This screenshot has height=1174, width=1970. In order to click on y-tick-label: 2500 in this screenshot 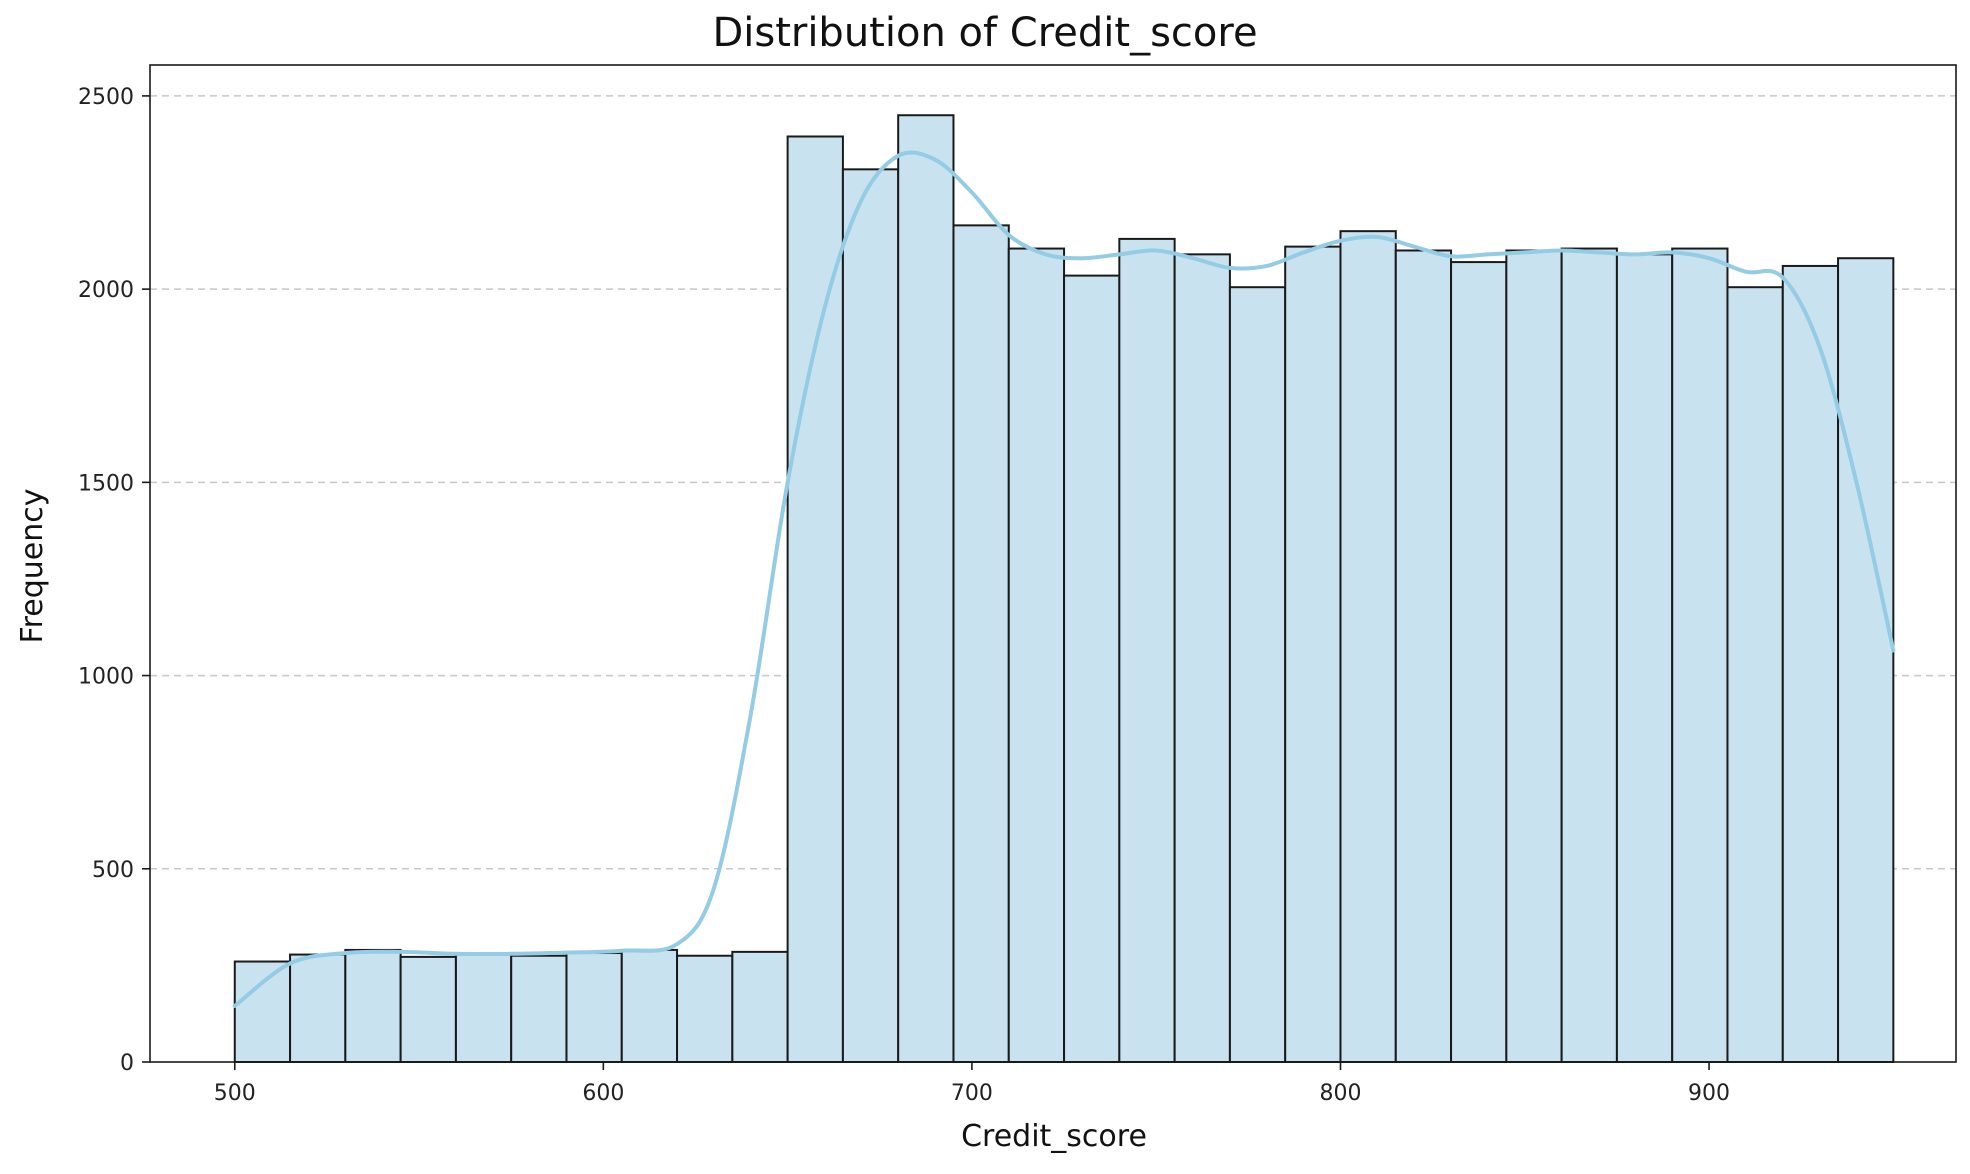, I will do `click(106, 97)`.